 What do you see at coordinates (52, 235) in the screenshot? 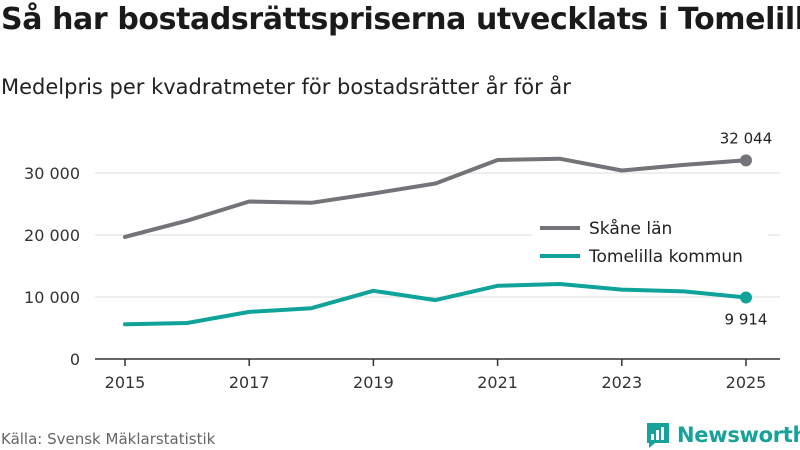
I see `y-tick-label: 20 000` at bounding box center [52, 235].